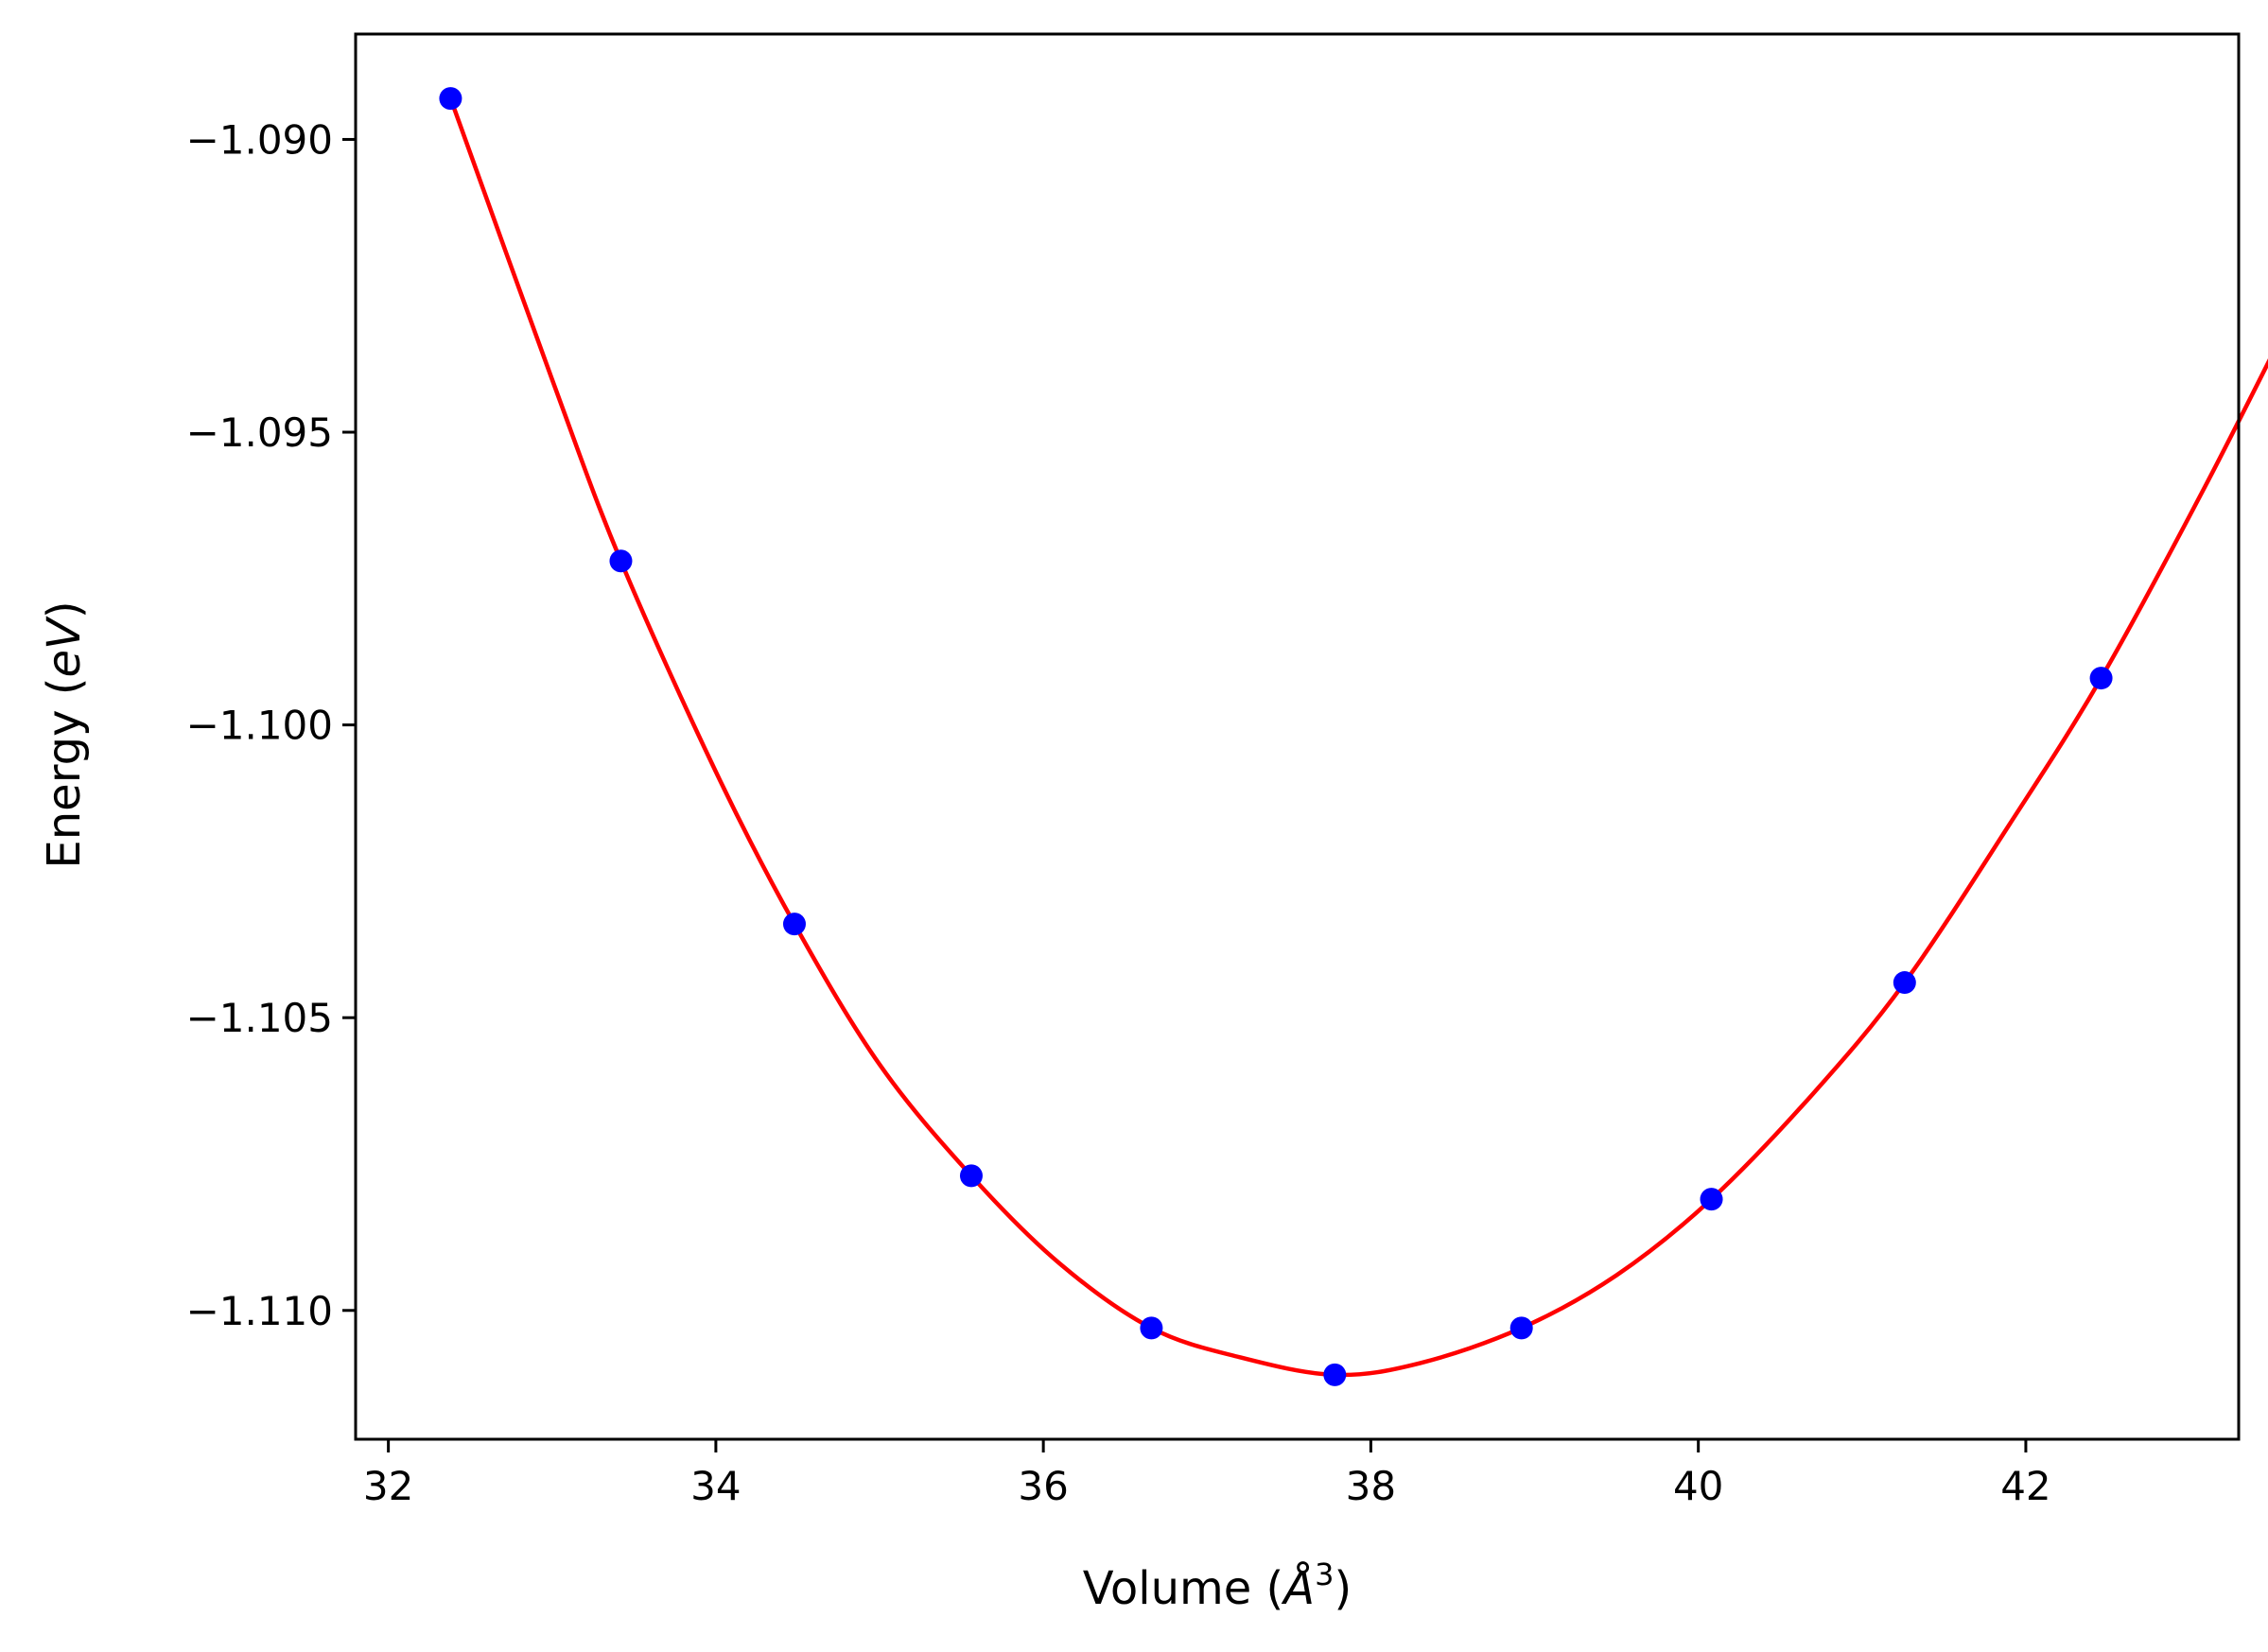  What do you see at coordinates (1698, 1486) in the screenshot?
I see `x-tick-label: 40` at bounding box center [1698, 1486].